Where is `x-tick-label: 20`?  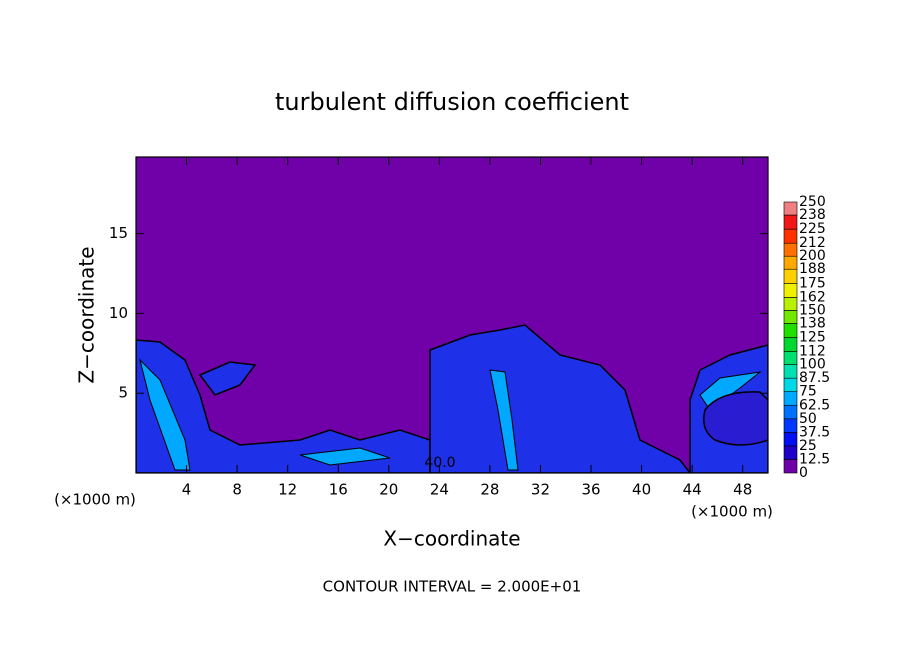
x-tick-label: 20 is located at coordinates (388, 490).